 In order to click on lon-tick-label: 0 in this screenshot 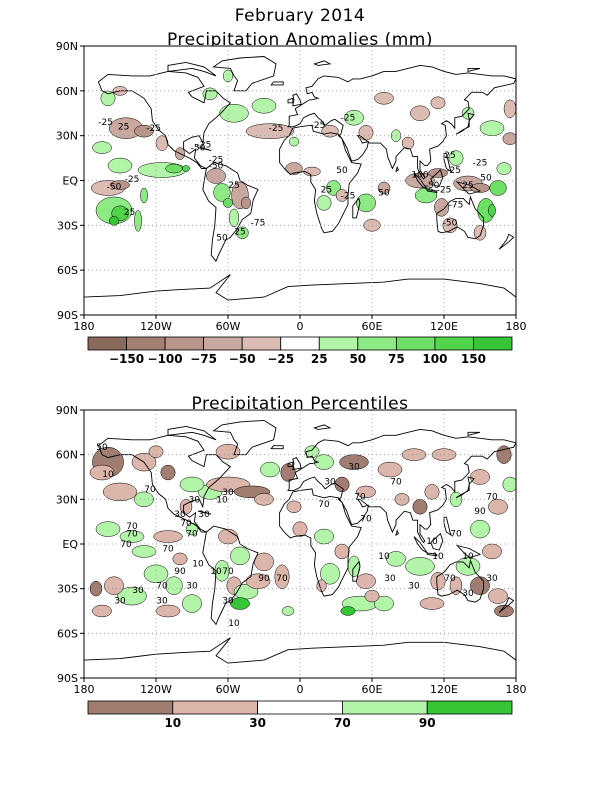, I will do `click(300, 689)`.